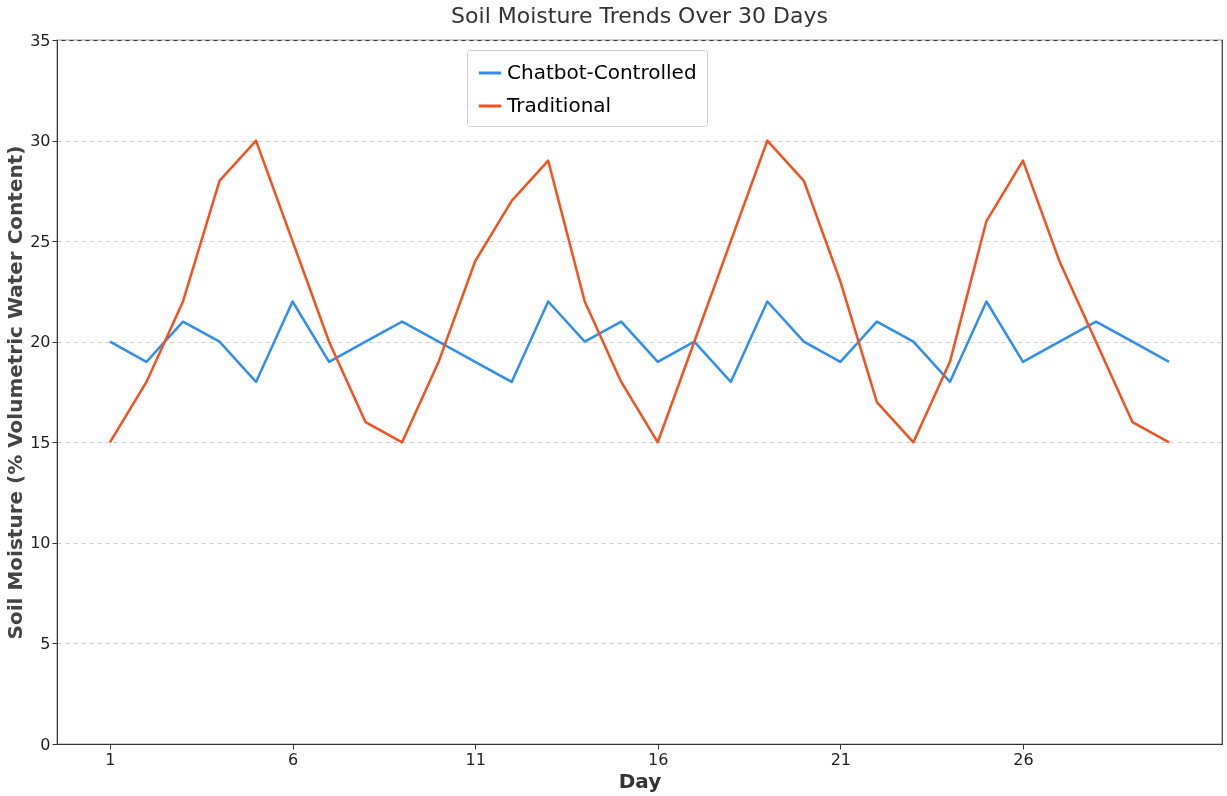  Describe the element at coordinates (1023, 759) in the screenshot. I see `x-tick-label: 26` at that location.